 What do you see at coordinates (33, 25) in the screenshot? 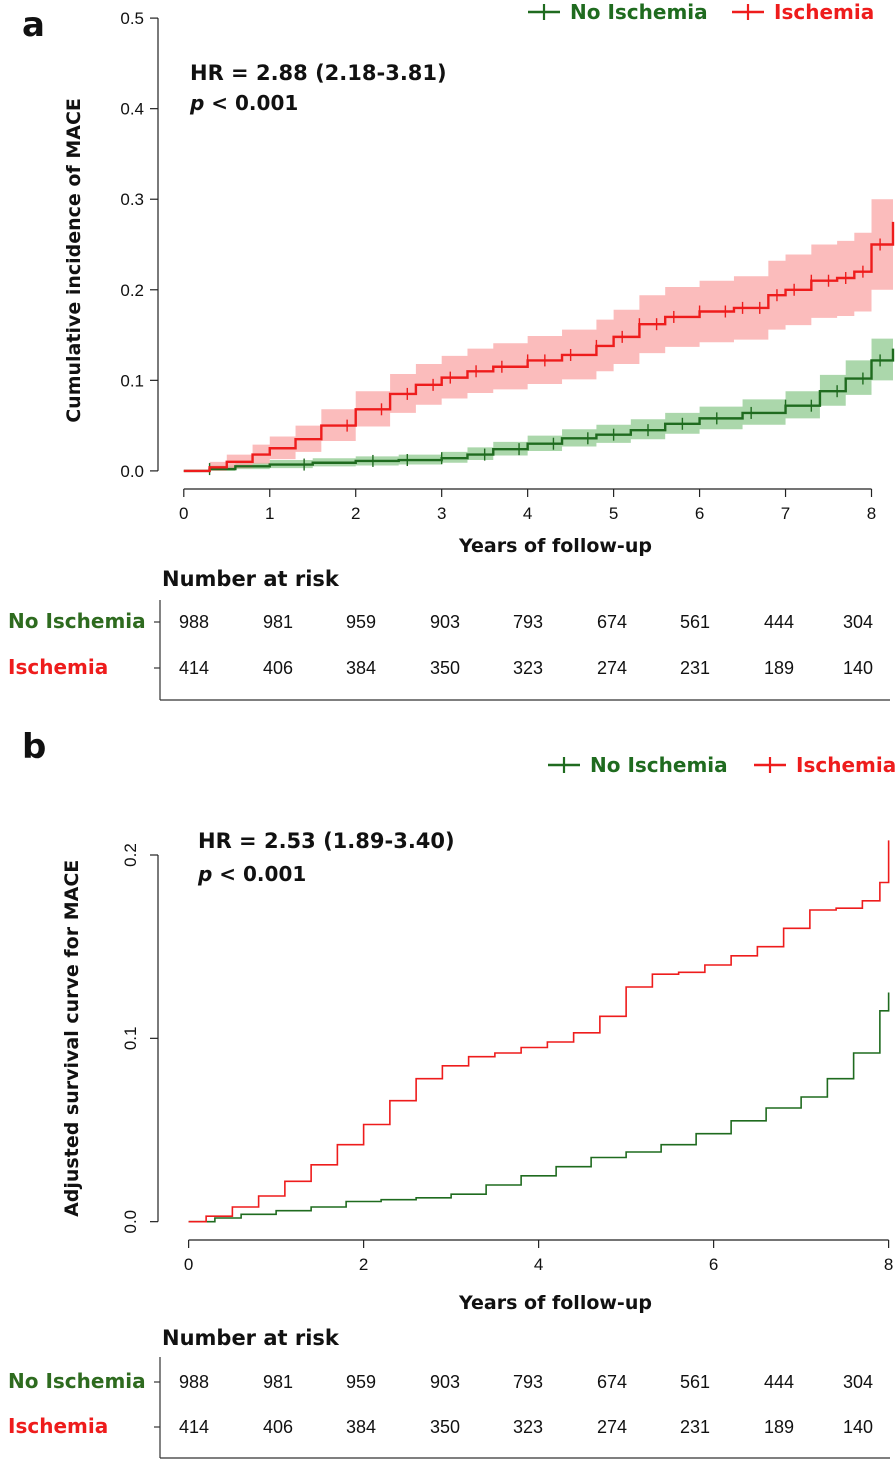
I see `panel-letter: a` at bounding box center [33, 25].